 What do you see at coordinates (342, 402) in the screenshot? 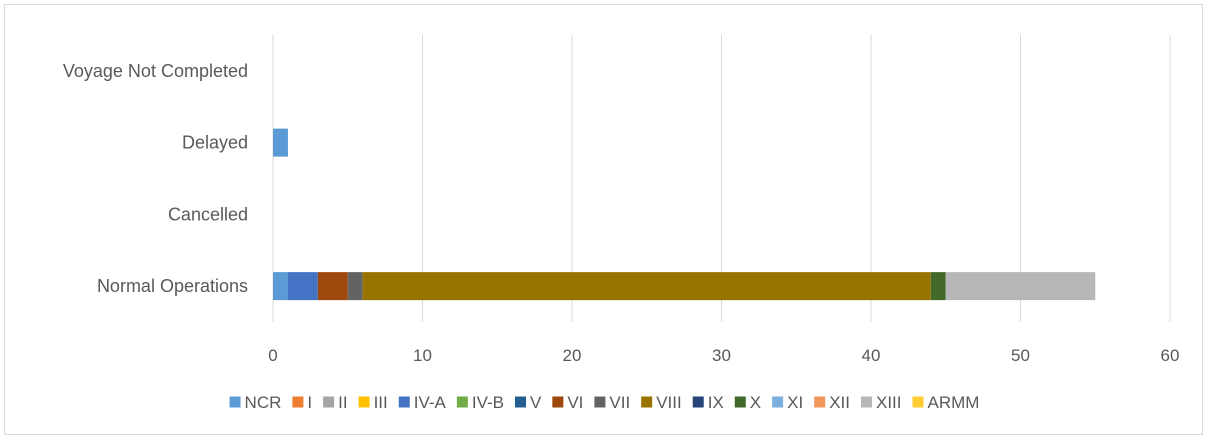
I see `legend-label: II` at bounding box center [342, 402].